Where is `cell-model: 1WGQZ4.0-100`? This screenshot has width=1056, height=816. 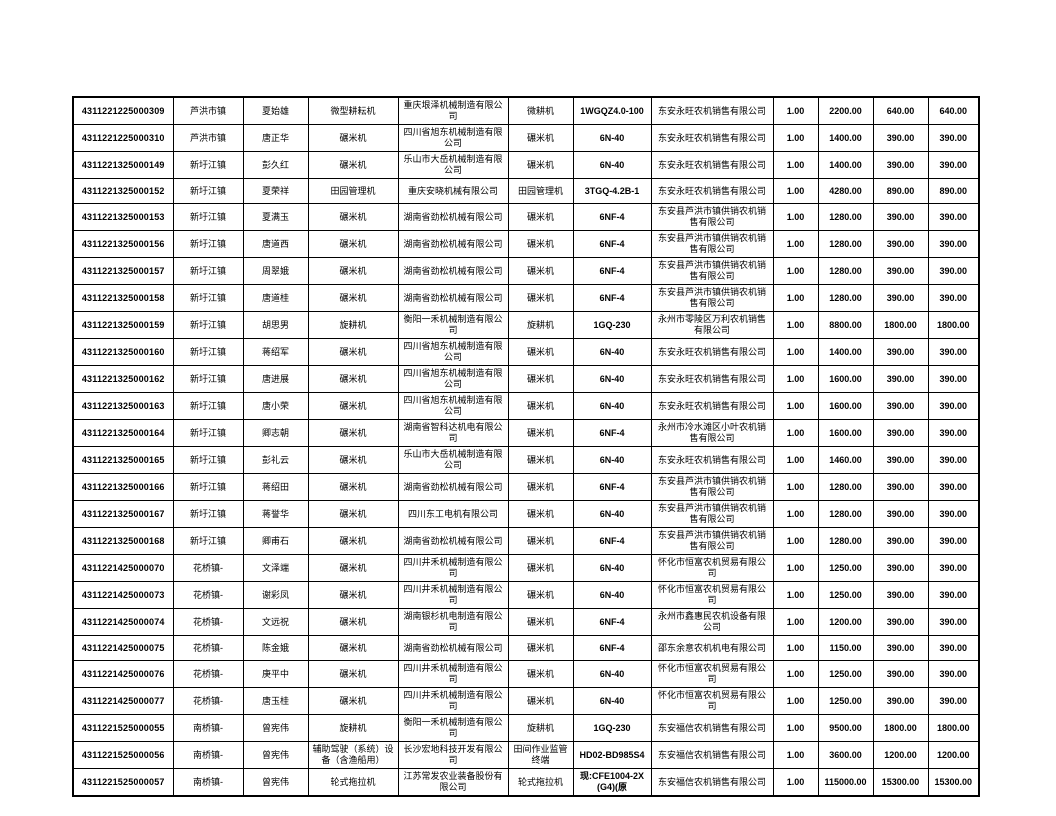
cell-model: 1WGQZ4.0-100 is located at coordinates (612, 110).